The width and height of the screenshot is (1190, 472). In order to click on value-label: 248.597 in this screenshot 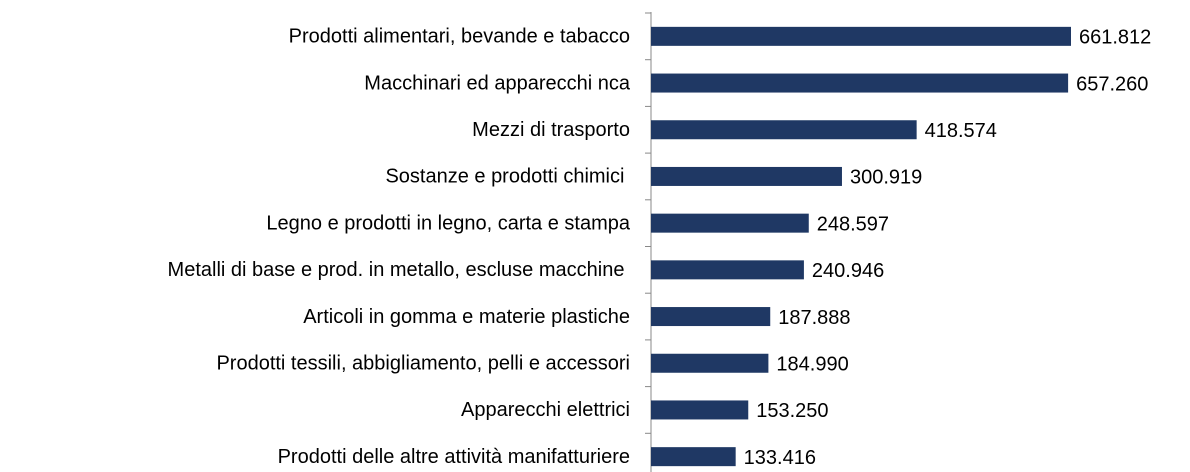, I will do `click(853, 224)`.